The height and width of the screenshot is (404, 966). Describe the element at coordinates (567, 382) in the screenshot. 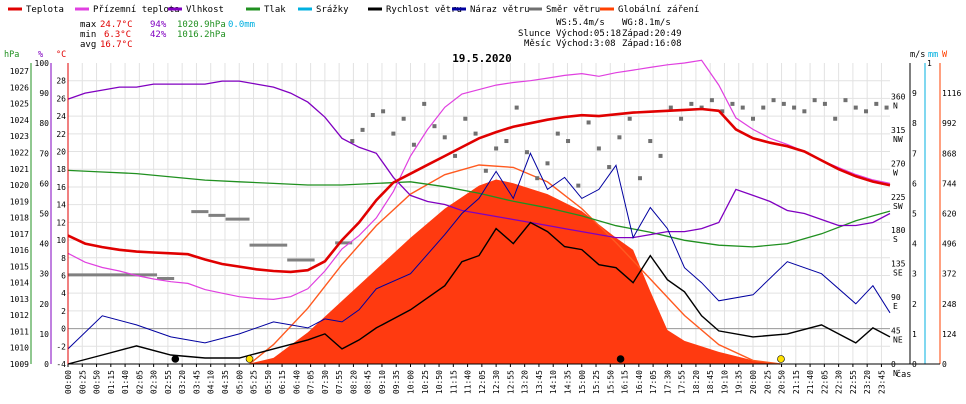

I see `time-tick-35: 14:35` at that location.